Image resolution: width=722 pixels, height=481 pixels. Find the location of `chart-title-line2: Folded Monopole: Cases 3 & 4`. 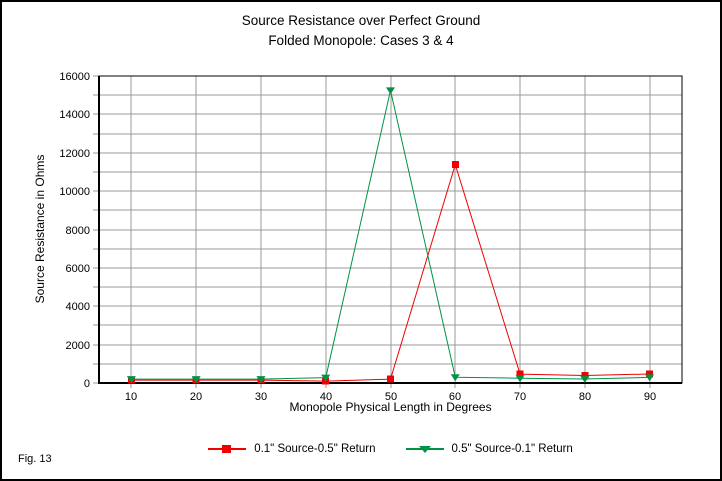

chart-title-line2: Folded Monopole: Cases 3 & 4 is located at coordinates (361, 40).